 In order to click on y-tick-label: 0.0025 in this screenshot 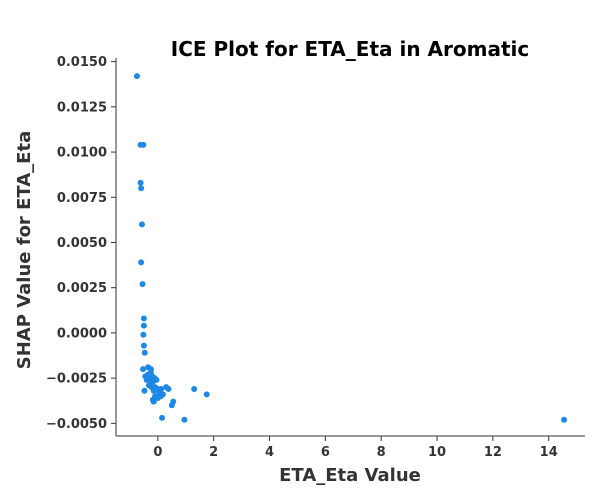, I will do `click(82, 288)`.